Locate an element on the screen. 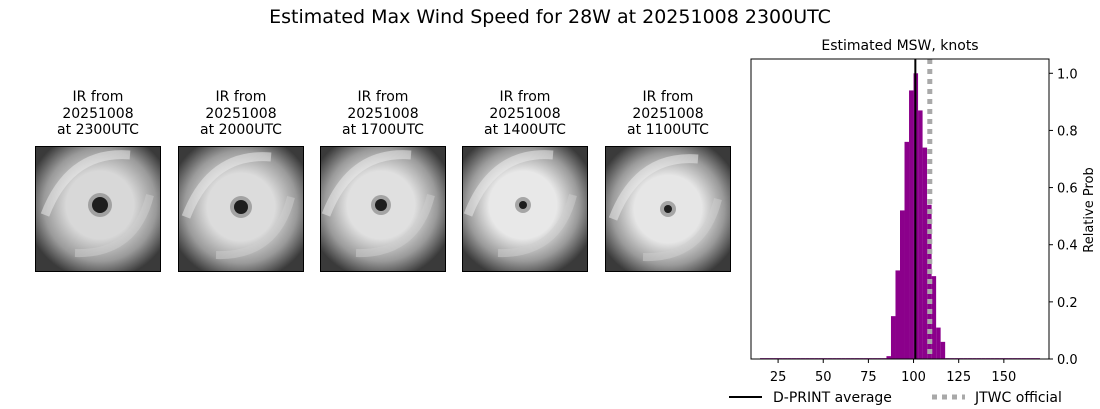 This screenshot has width=1100, height=409. ir-panel: IR from 20251008 at 2000UTC is located at coordinates (241, 180).